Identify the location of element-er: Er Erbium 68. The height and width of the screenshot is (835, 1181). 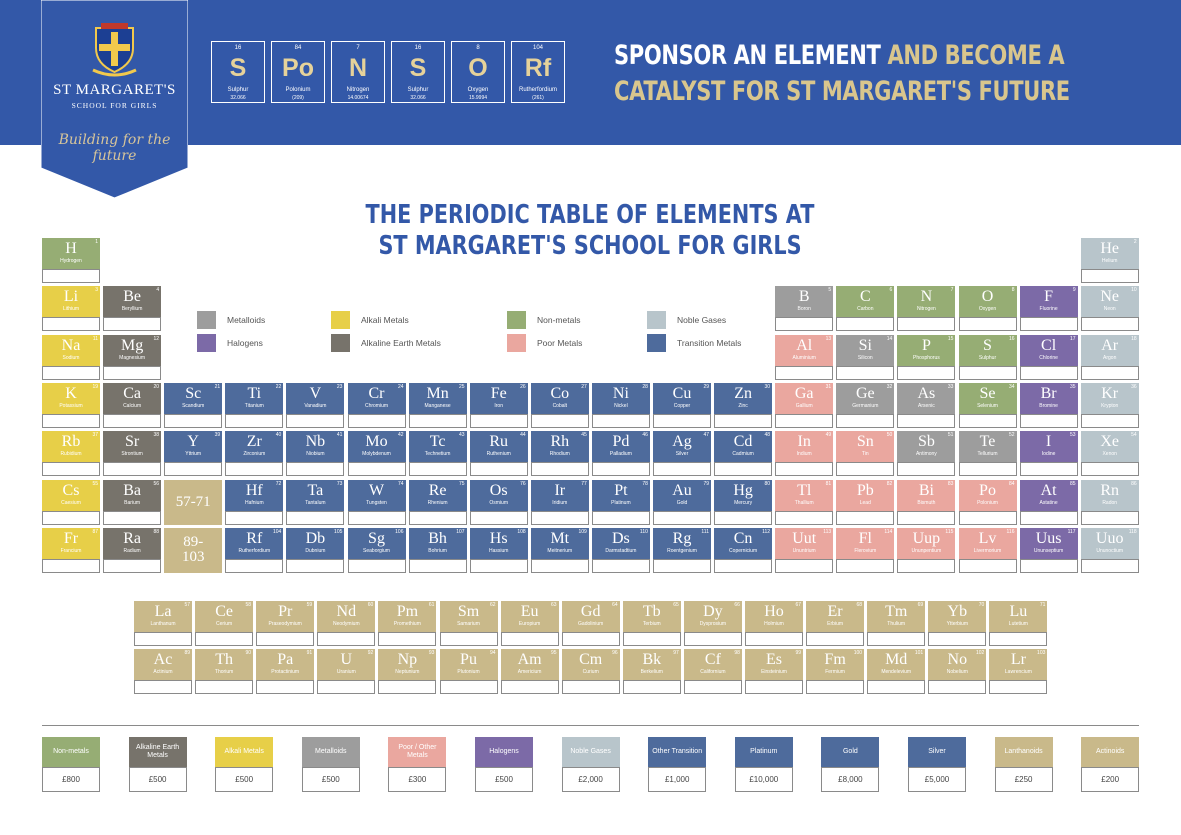
(835, 623).